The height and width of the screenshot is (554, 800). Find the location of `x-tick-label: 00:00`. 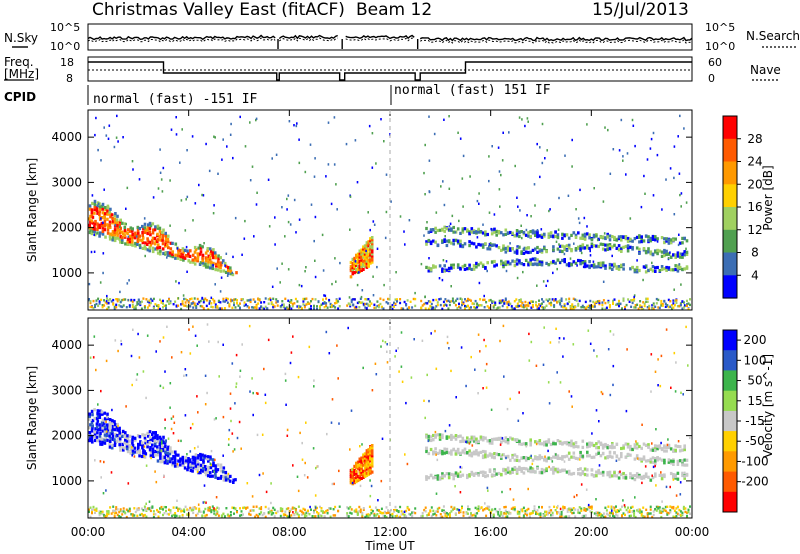

x-tick-label: 00:00 is located at coordinates (692, 532).